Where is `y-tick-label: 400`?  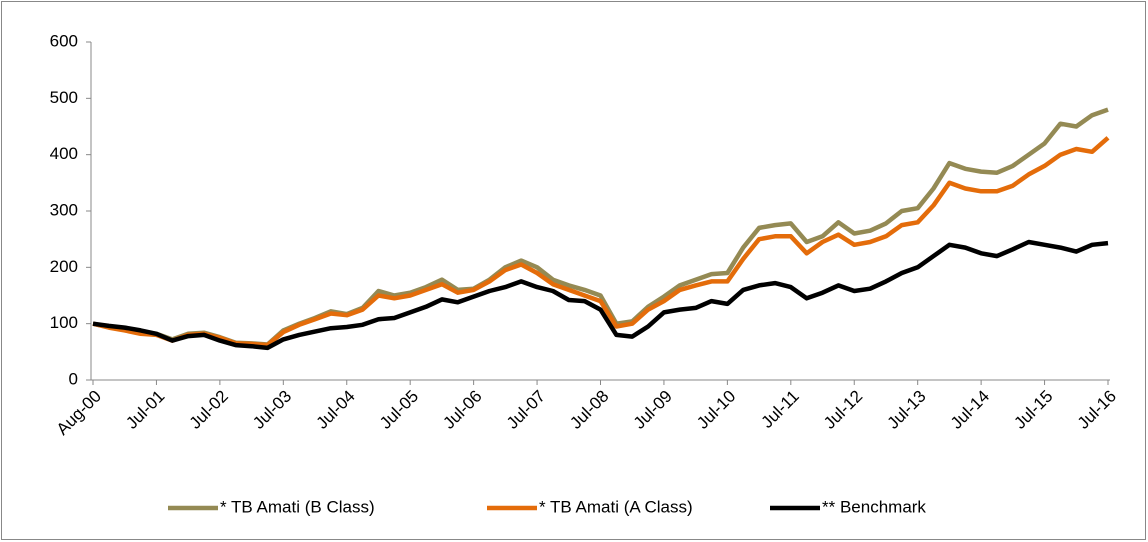 y-tick-label: 400 is located at coordinates (64, 153).